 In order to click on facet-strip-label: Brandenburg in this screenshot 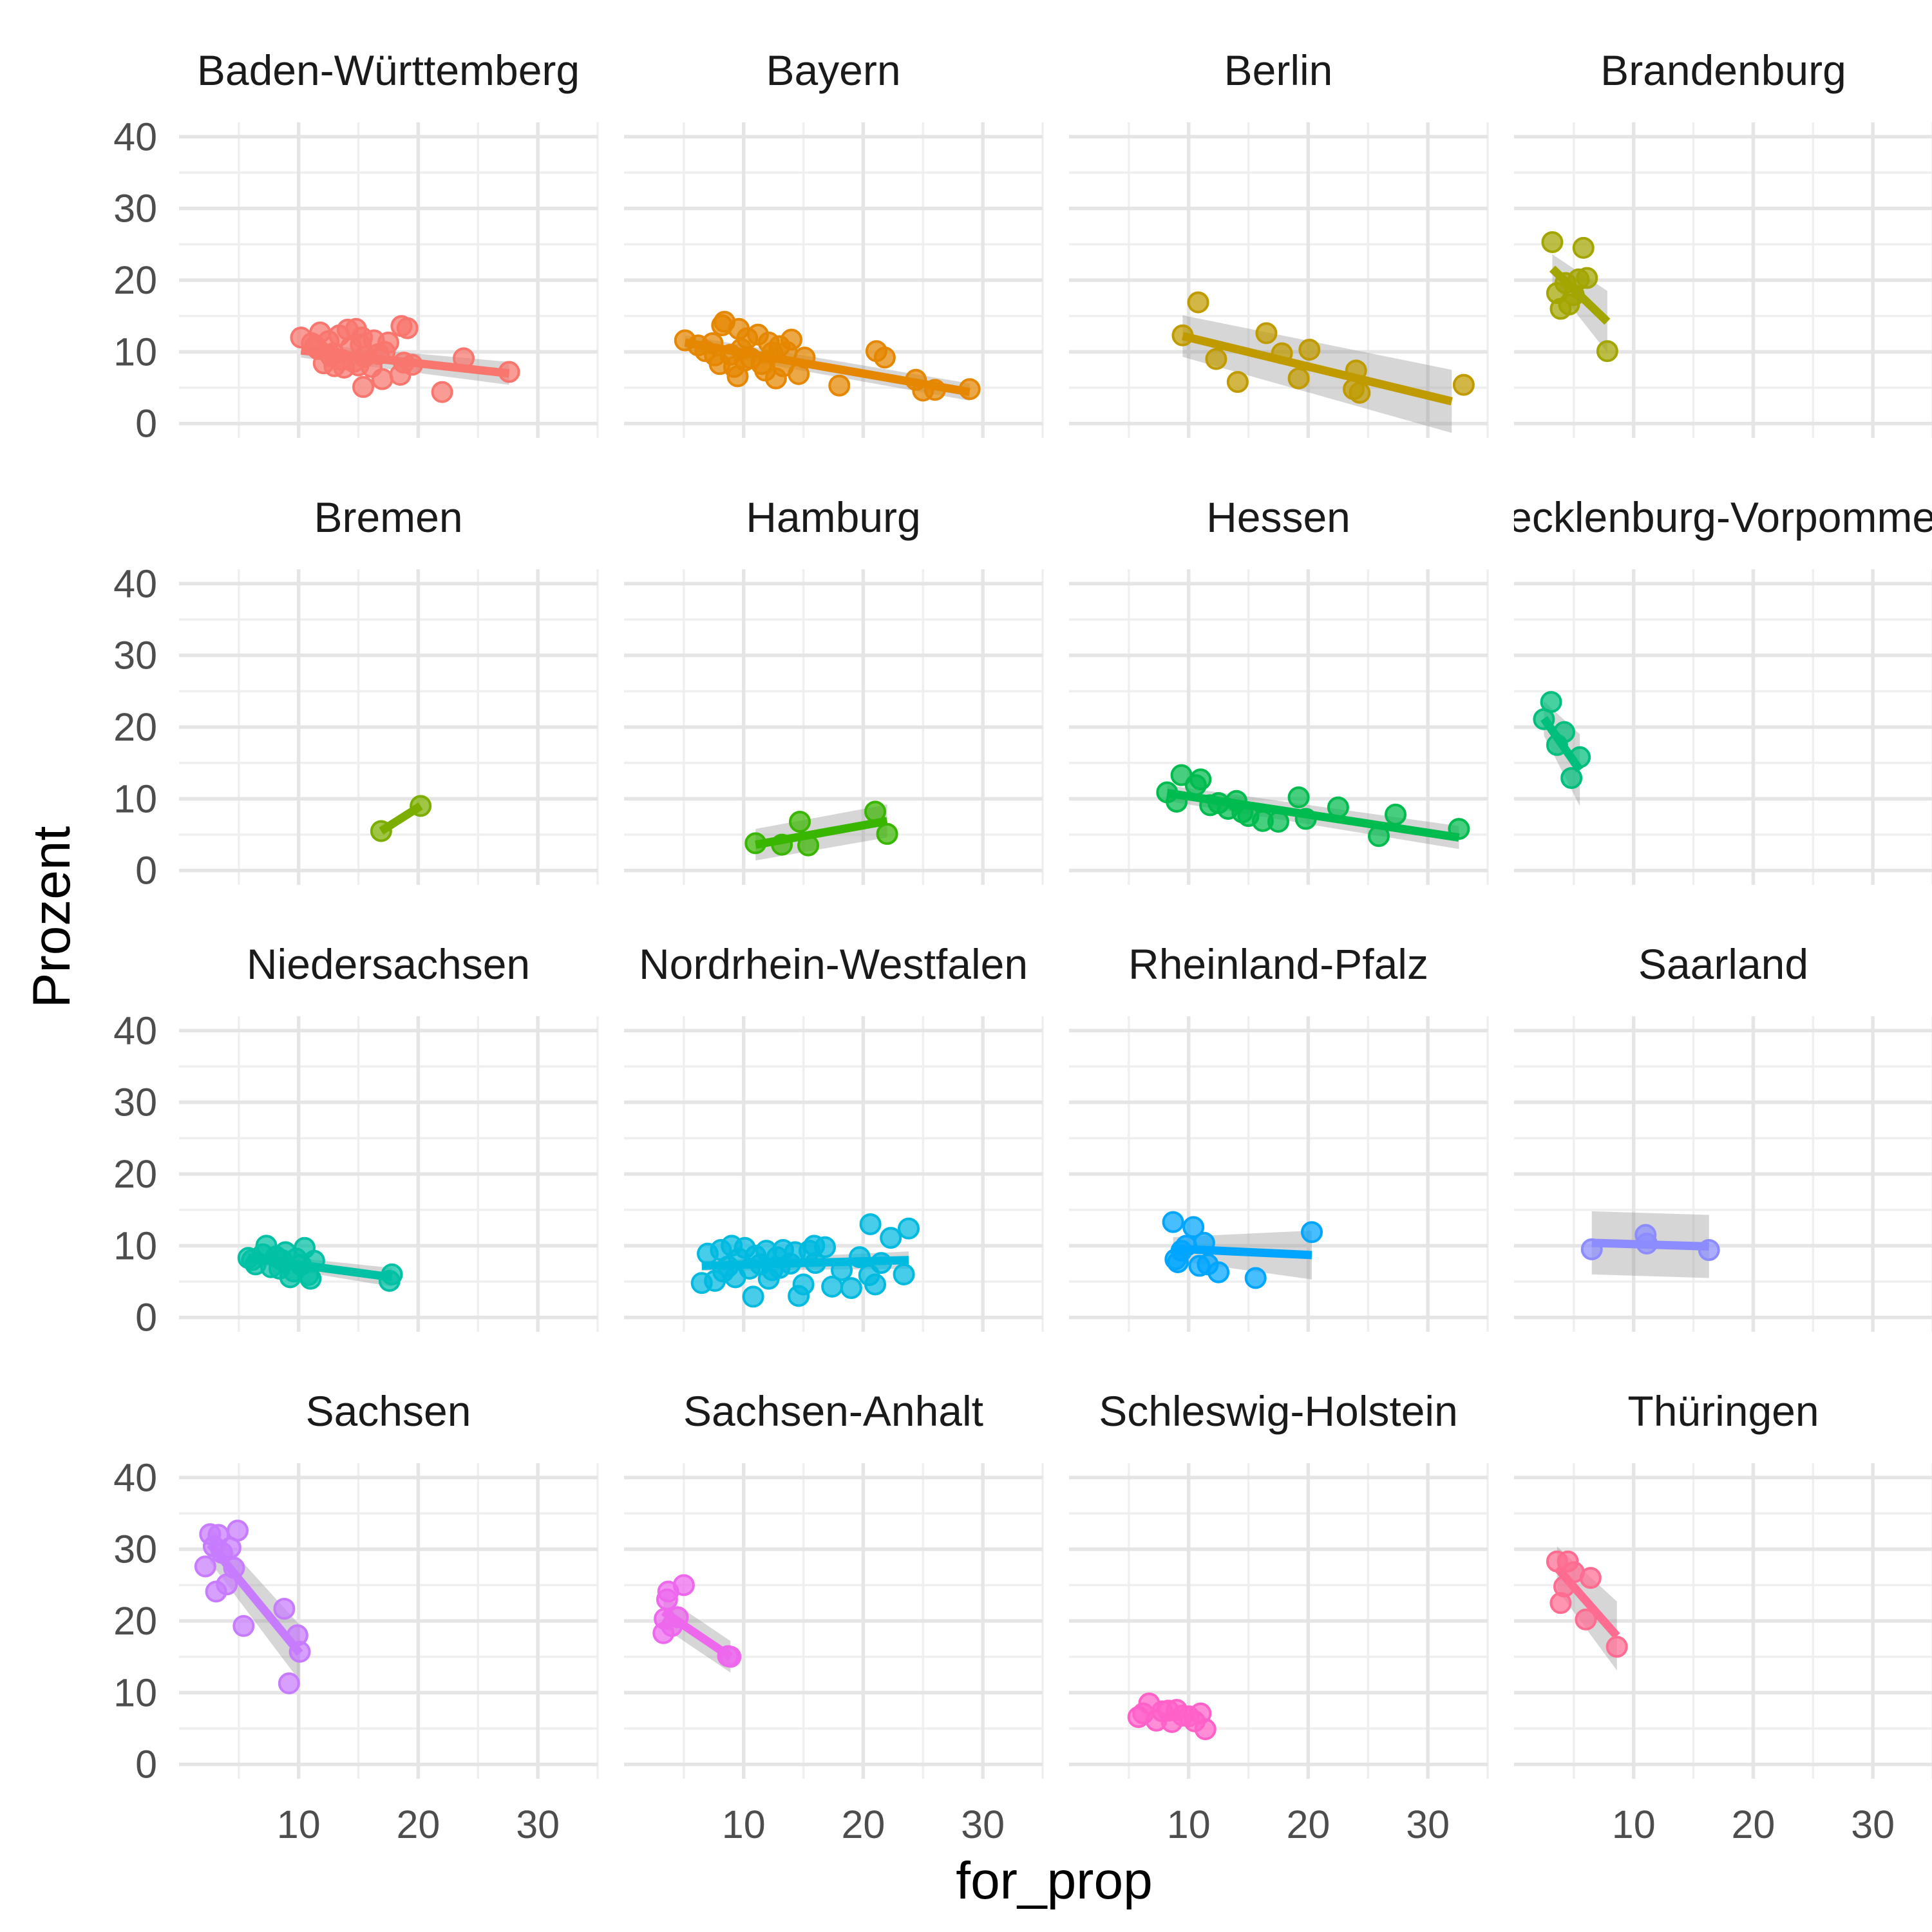, I will do `click(1723, 70)`.